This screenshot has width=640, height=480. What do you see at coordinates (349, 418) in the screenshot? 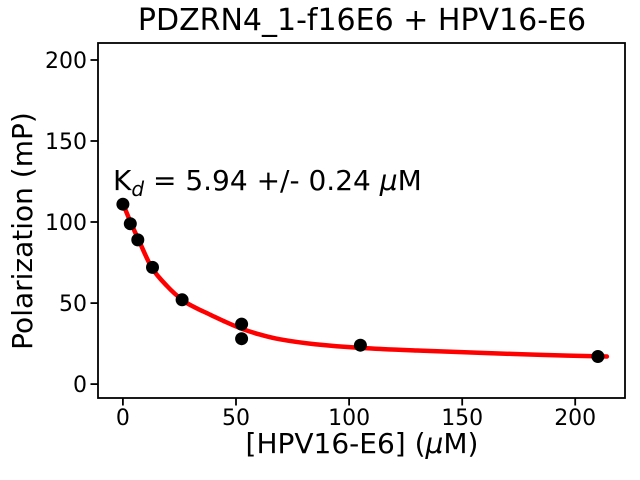
I see `x-tick-label: 100` at bounding box center [349, 418].